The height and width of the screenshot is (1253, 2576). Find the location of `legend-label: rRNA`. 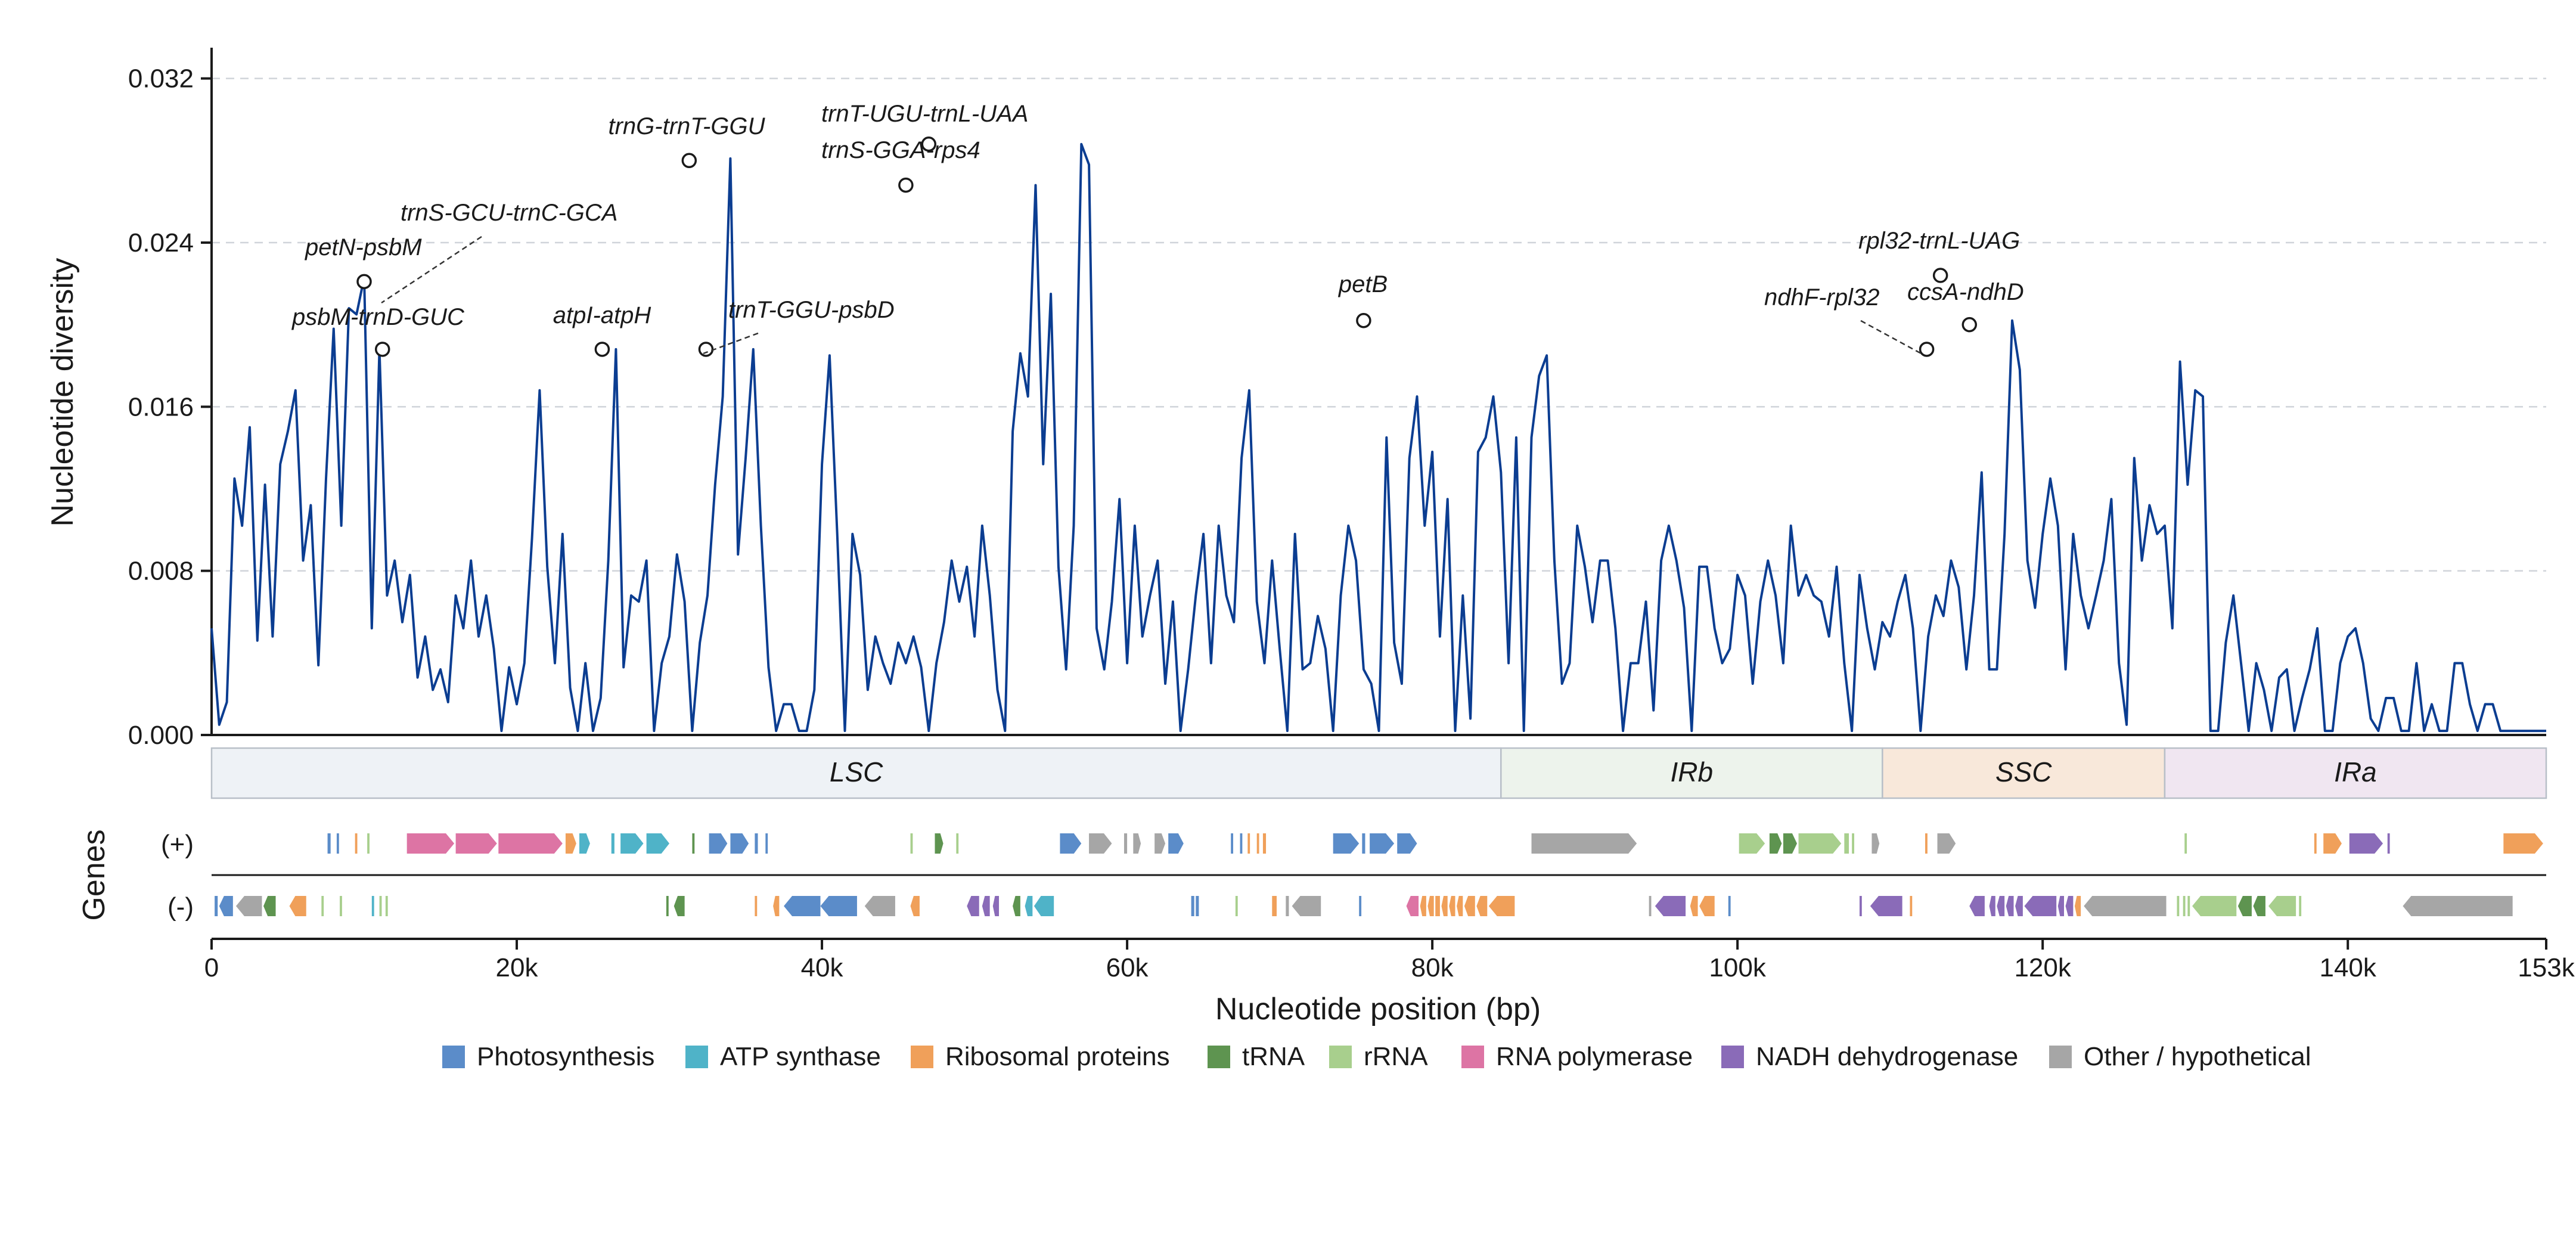

legend-label: rRNA is located at coordinates (1396, 1056).